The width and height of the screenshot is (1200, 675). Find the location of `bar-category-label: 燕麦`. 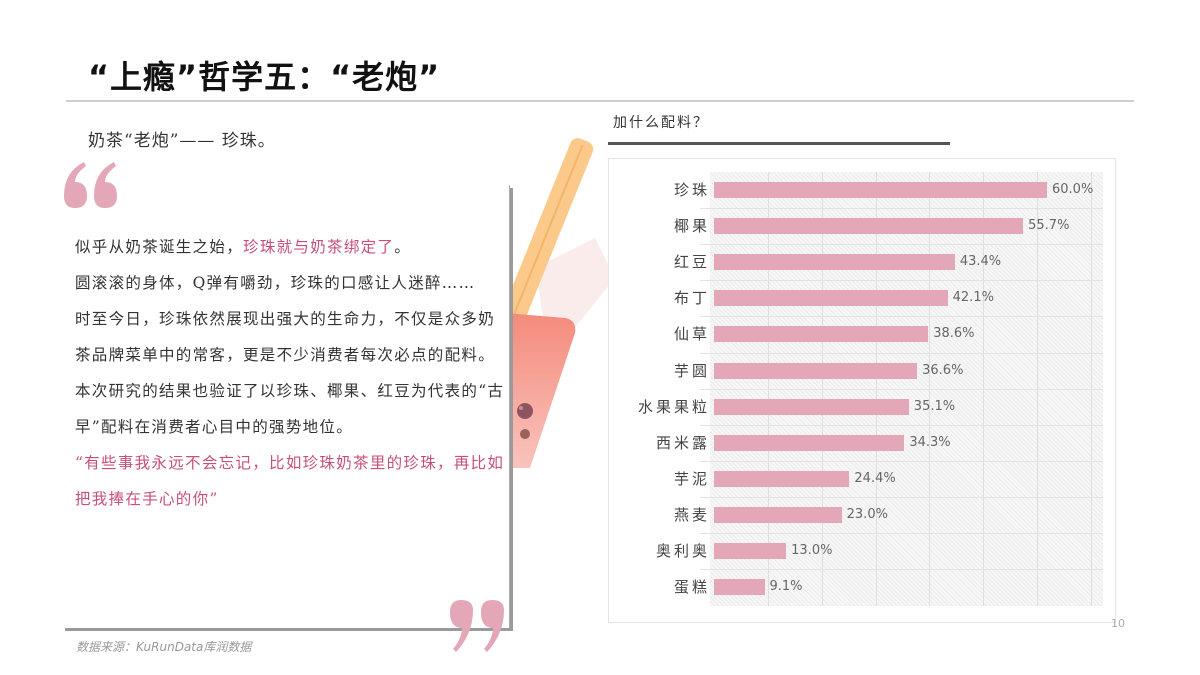

bar-category-label: 燕麦 is located at coordinates (691, 514).